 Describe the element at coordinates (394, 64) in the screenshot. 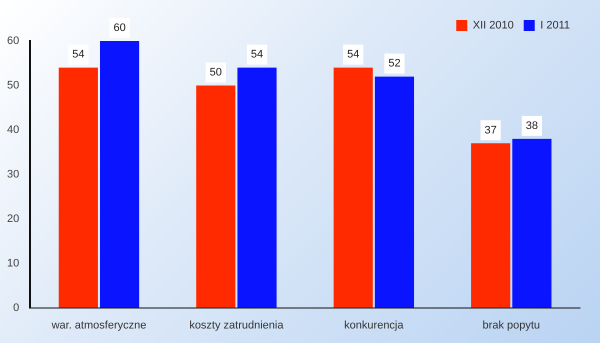

I see `data-label: 52` at that location.